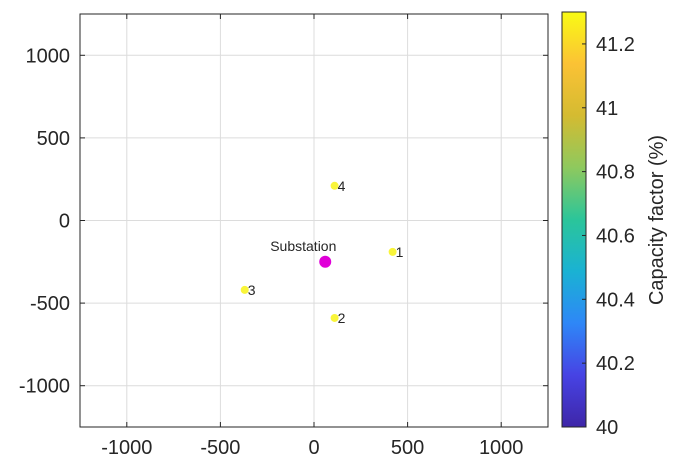  What do you see at coordinates (407, 448) in the screenshot?
I see `x-tick-label: 500` at bounding box center [407, 448].